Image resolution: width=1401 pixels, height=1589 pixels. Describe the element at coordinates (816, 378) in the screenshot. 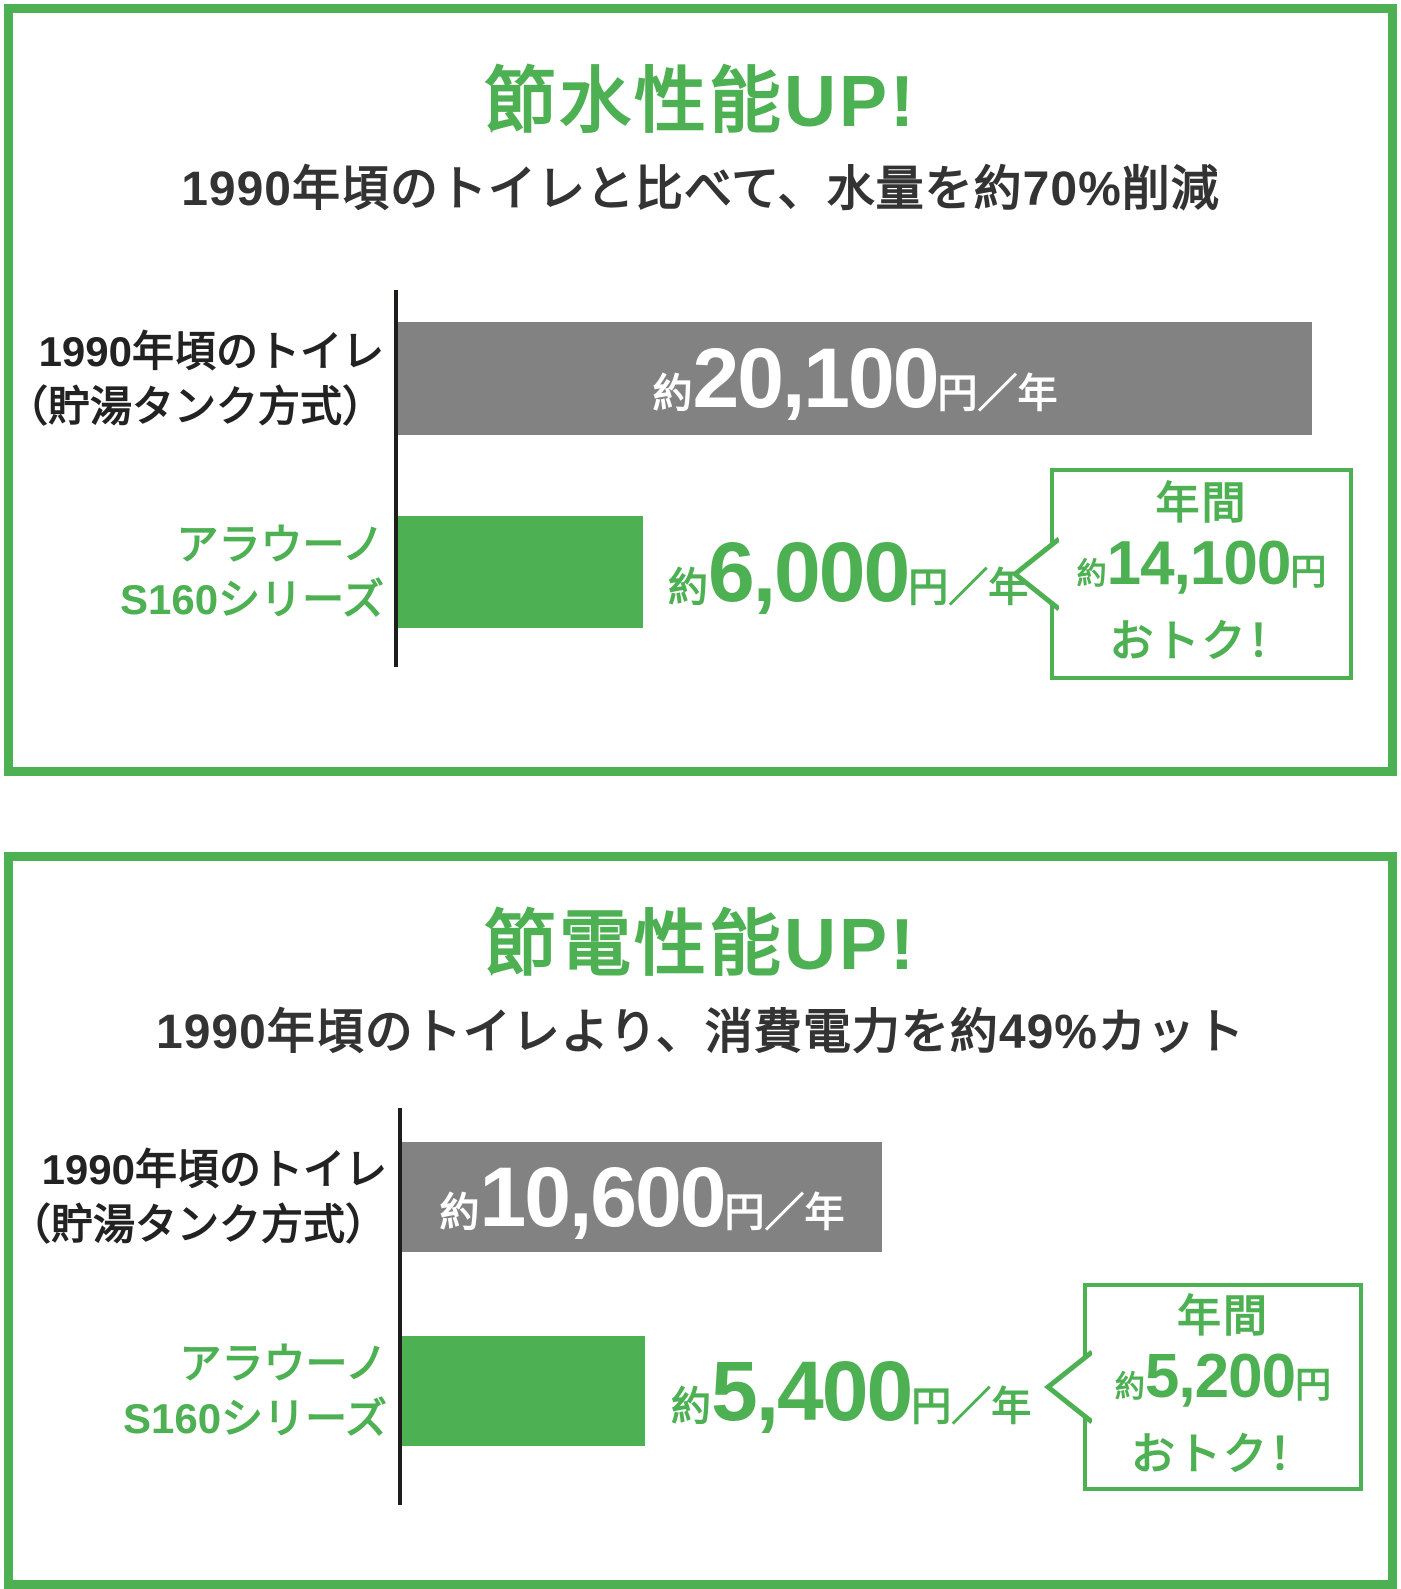

I see `value-number: 20,100` at that location.